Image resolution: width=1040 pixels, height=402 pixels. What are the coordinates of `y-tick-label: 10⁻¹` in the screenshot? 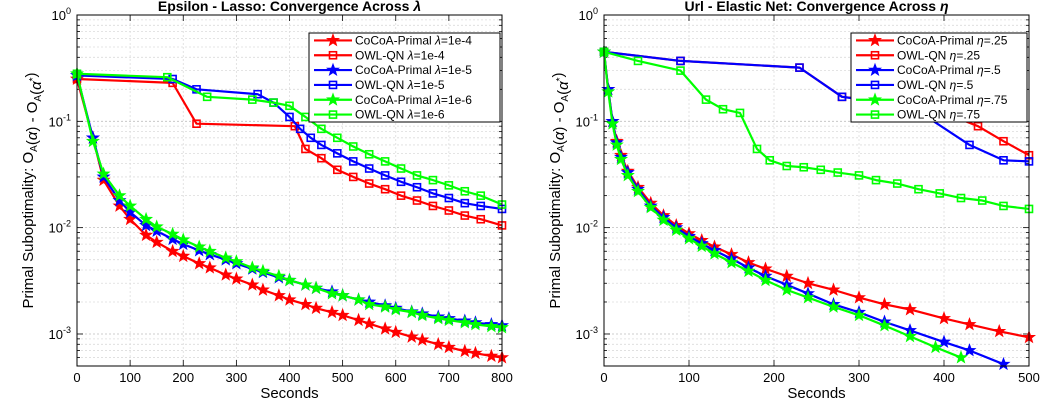 It's located at (60, 120).